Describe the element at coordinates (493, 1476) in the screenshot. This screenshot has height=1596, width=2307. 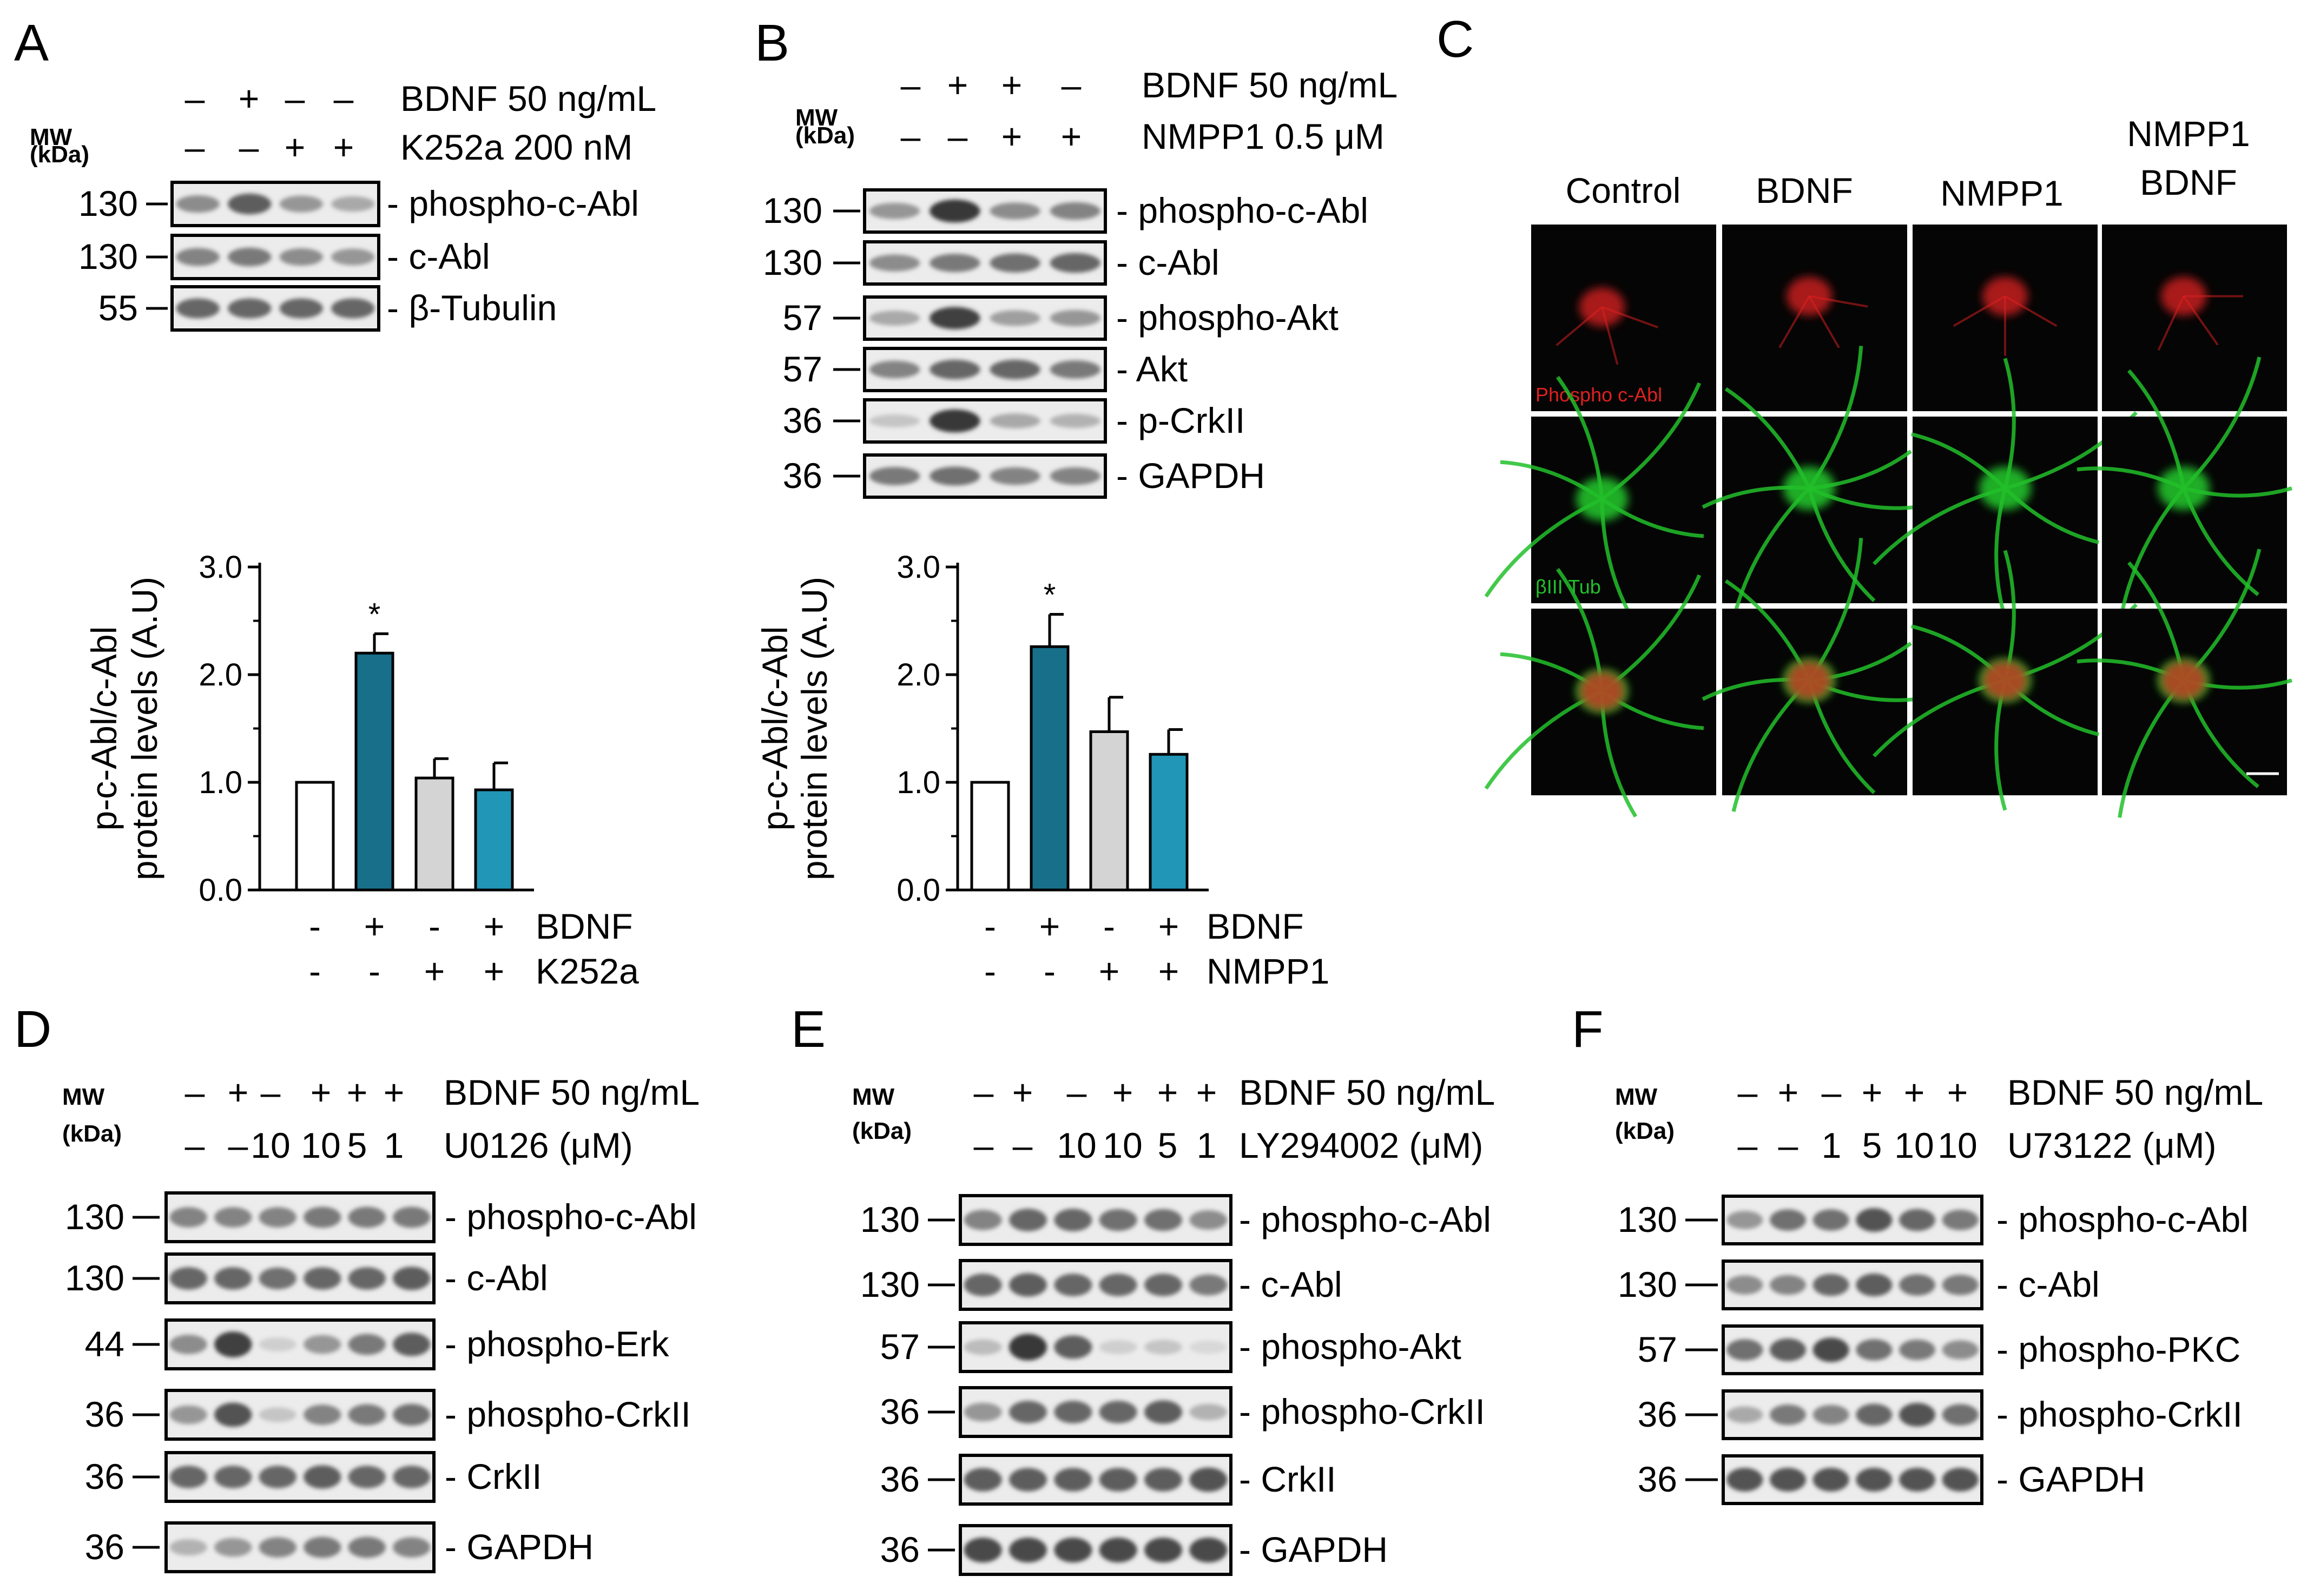
I see `panel-d-blot-label: - CrkII` at that location.